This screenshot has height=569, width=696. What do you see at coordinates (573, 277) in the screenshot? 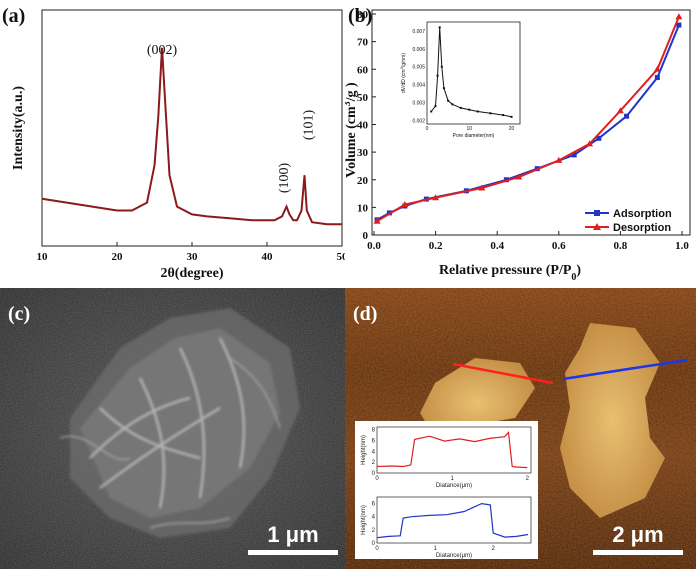
I see `bet-xlabel-sub: 0` at bounding box center [573, 277].